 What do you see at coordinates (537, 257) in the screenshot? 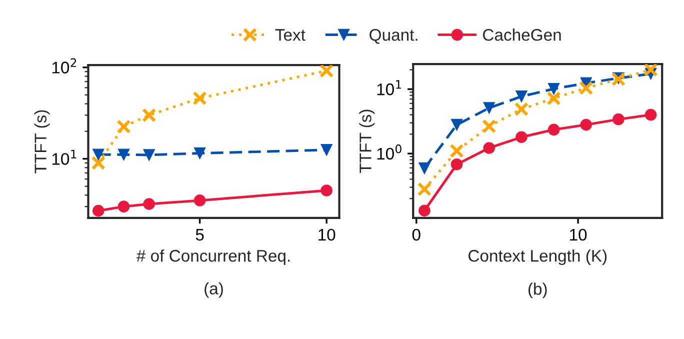
I see `x-axis-title: Context Length (K)` at bounding box center [537, 257].